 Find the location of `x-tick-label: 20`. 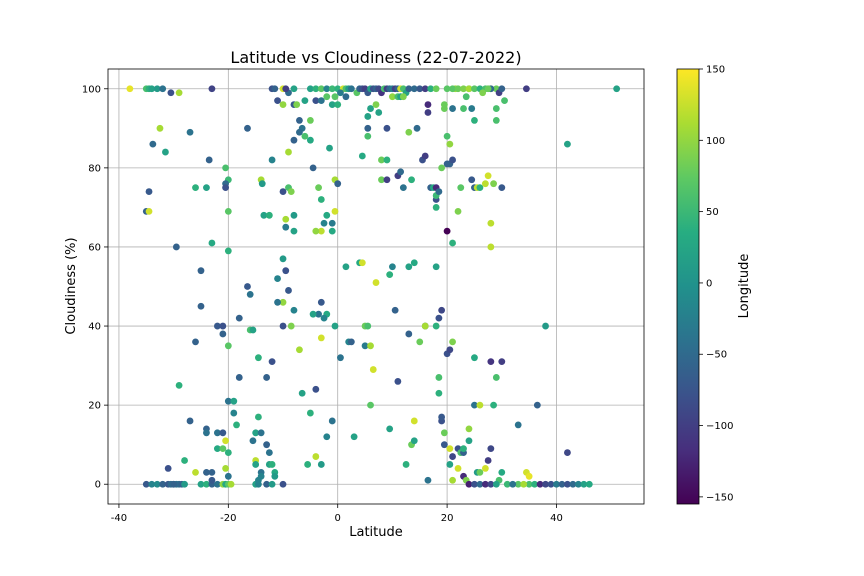

x-tick-label: 20 is located at coordinates (447, 518).